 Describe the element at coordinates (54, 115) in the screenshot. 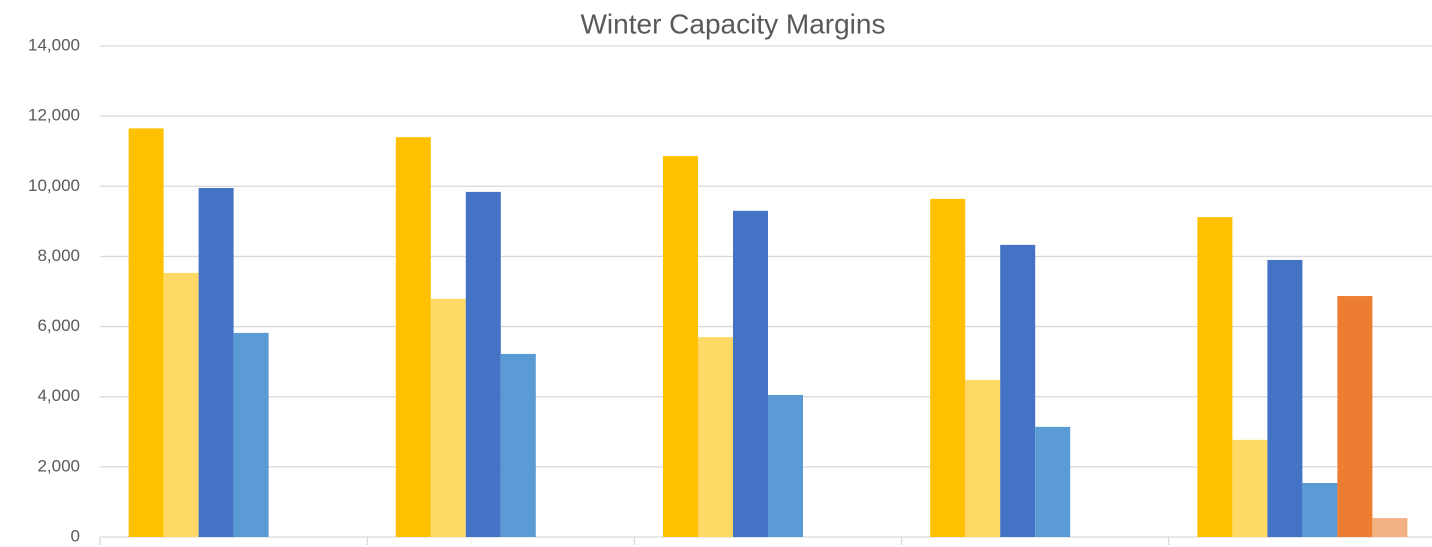

I see `y-tick-label: 12,000` at that location.